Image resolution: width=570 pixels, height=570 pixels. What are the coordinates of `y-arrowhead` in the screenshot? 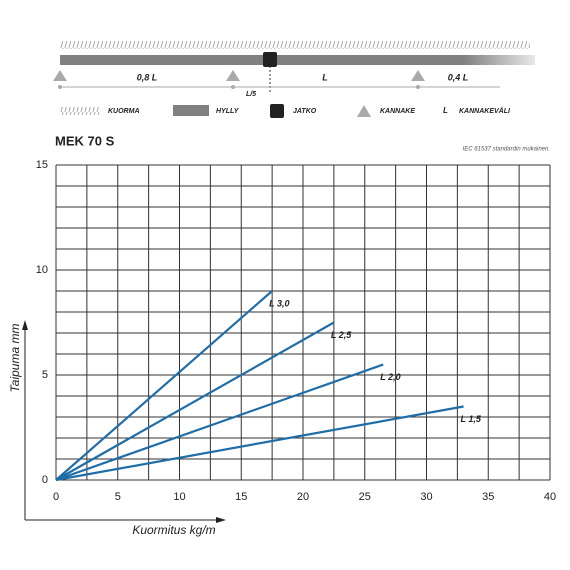 It's located at (25, 325).